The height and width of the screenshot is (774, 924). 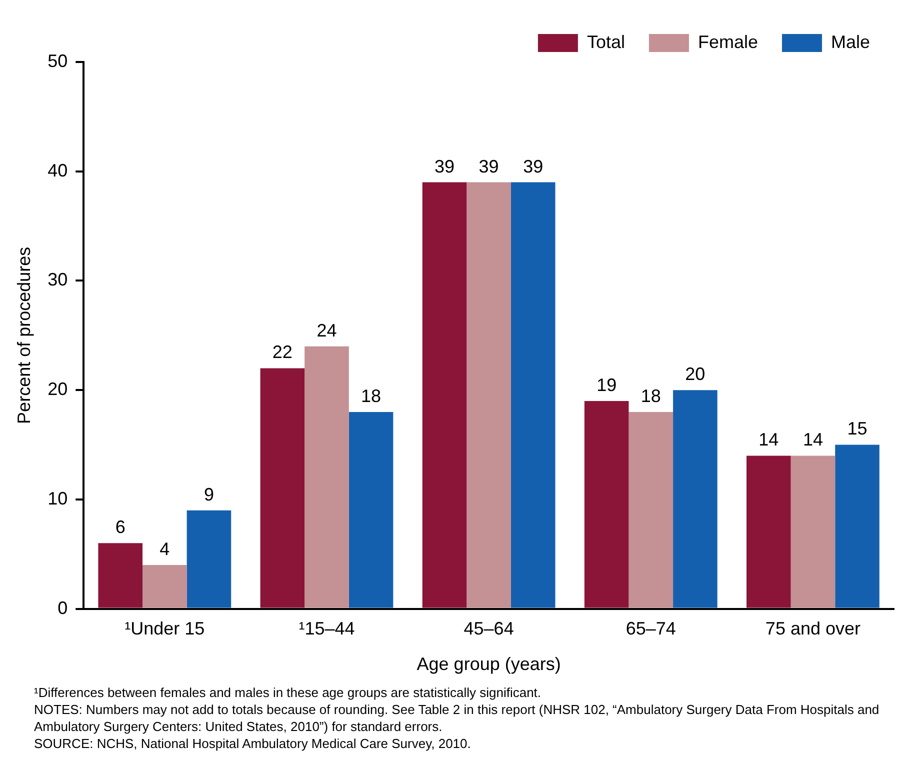 What do you see at coordinates (58, 498) in the screenshot?
I see `y-tick-label: 10` at bounding box center [58, 498].